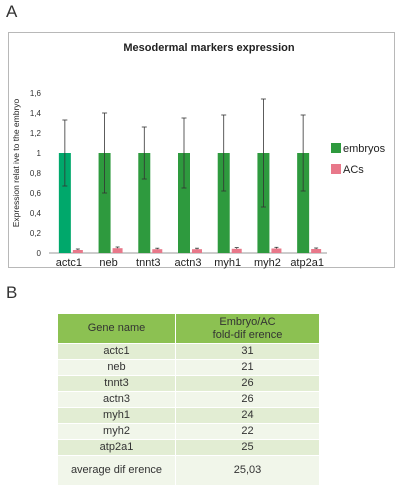 The height and width of the screenshot is (500, 403). Describe the element at coordinates (247, 415) in the screenshot. I see `fold-cell: 24` at that location.